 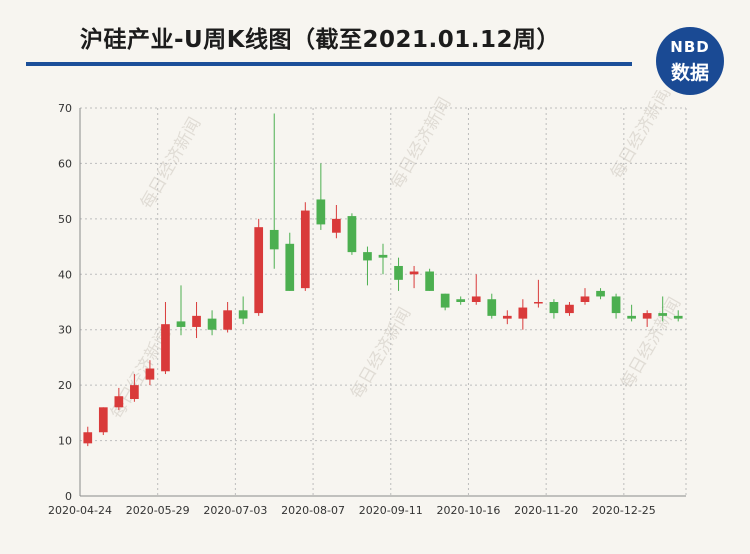 What do you see at coordinates (329, 64) in the screenshot?
I see `title-underline` at bounding box center [329, 64].